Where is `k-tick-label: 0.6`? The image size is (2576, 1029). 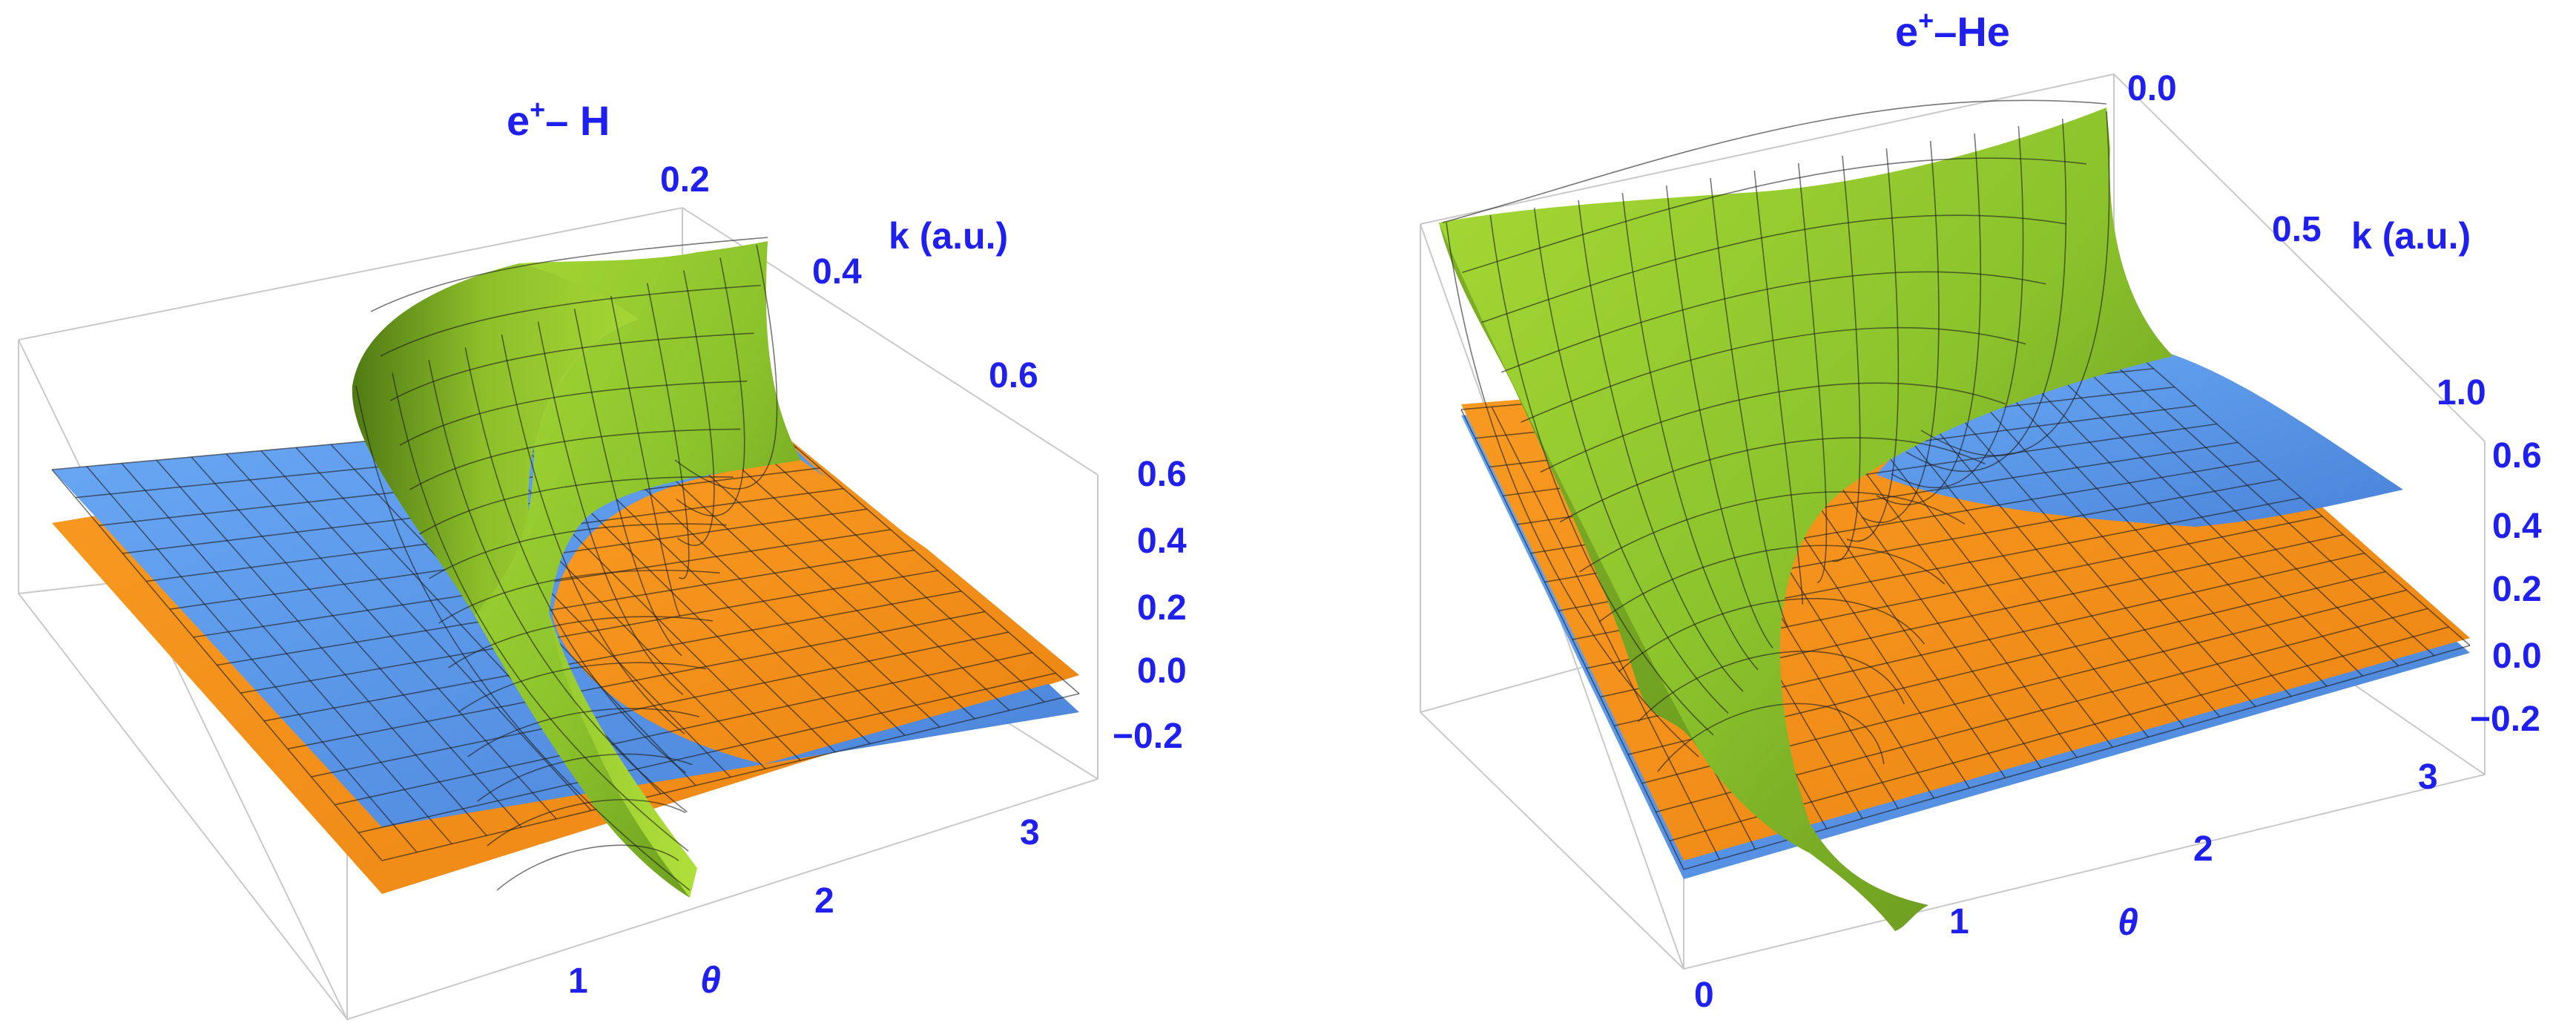
k-tick-label: 0.6 is located at coordinates (1014, 375).